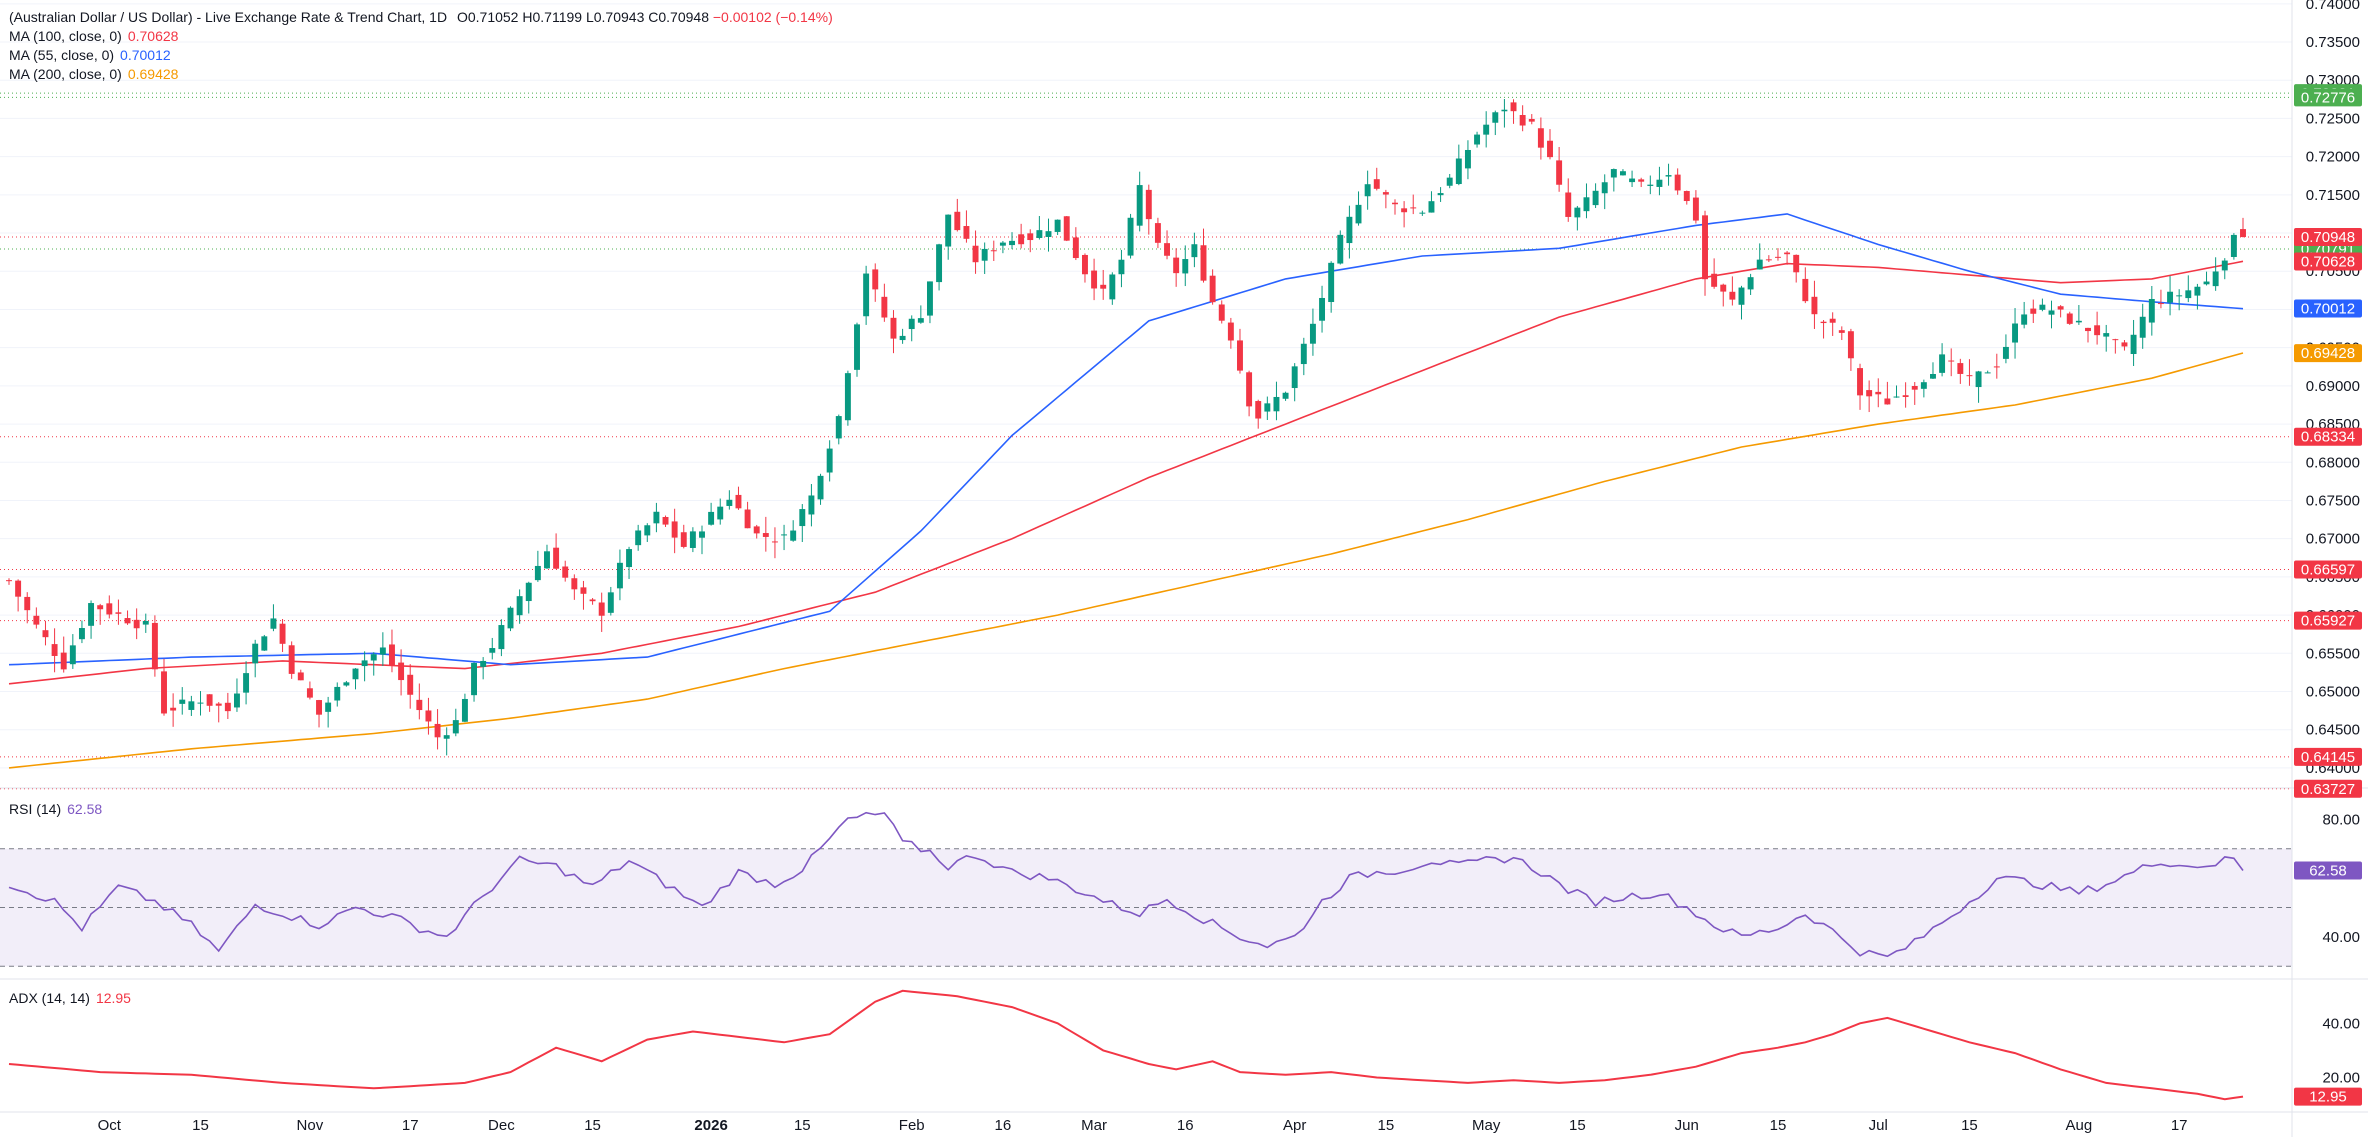 This screenshot has height=1137, width=2368. Describe the element at coordinates (55, 809) in the screenshot. I see `legend-rsi: RSI (14) 62.58` at that location.